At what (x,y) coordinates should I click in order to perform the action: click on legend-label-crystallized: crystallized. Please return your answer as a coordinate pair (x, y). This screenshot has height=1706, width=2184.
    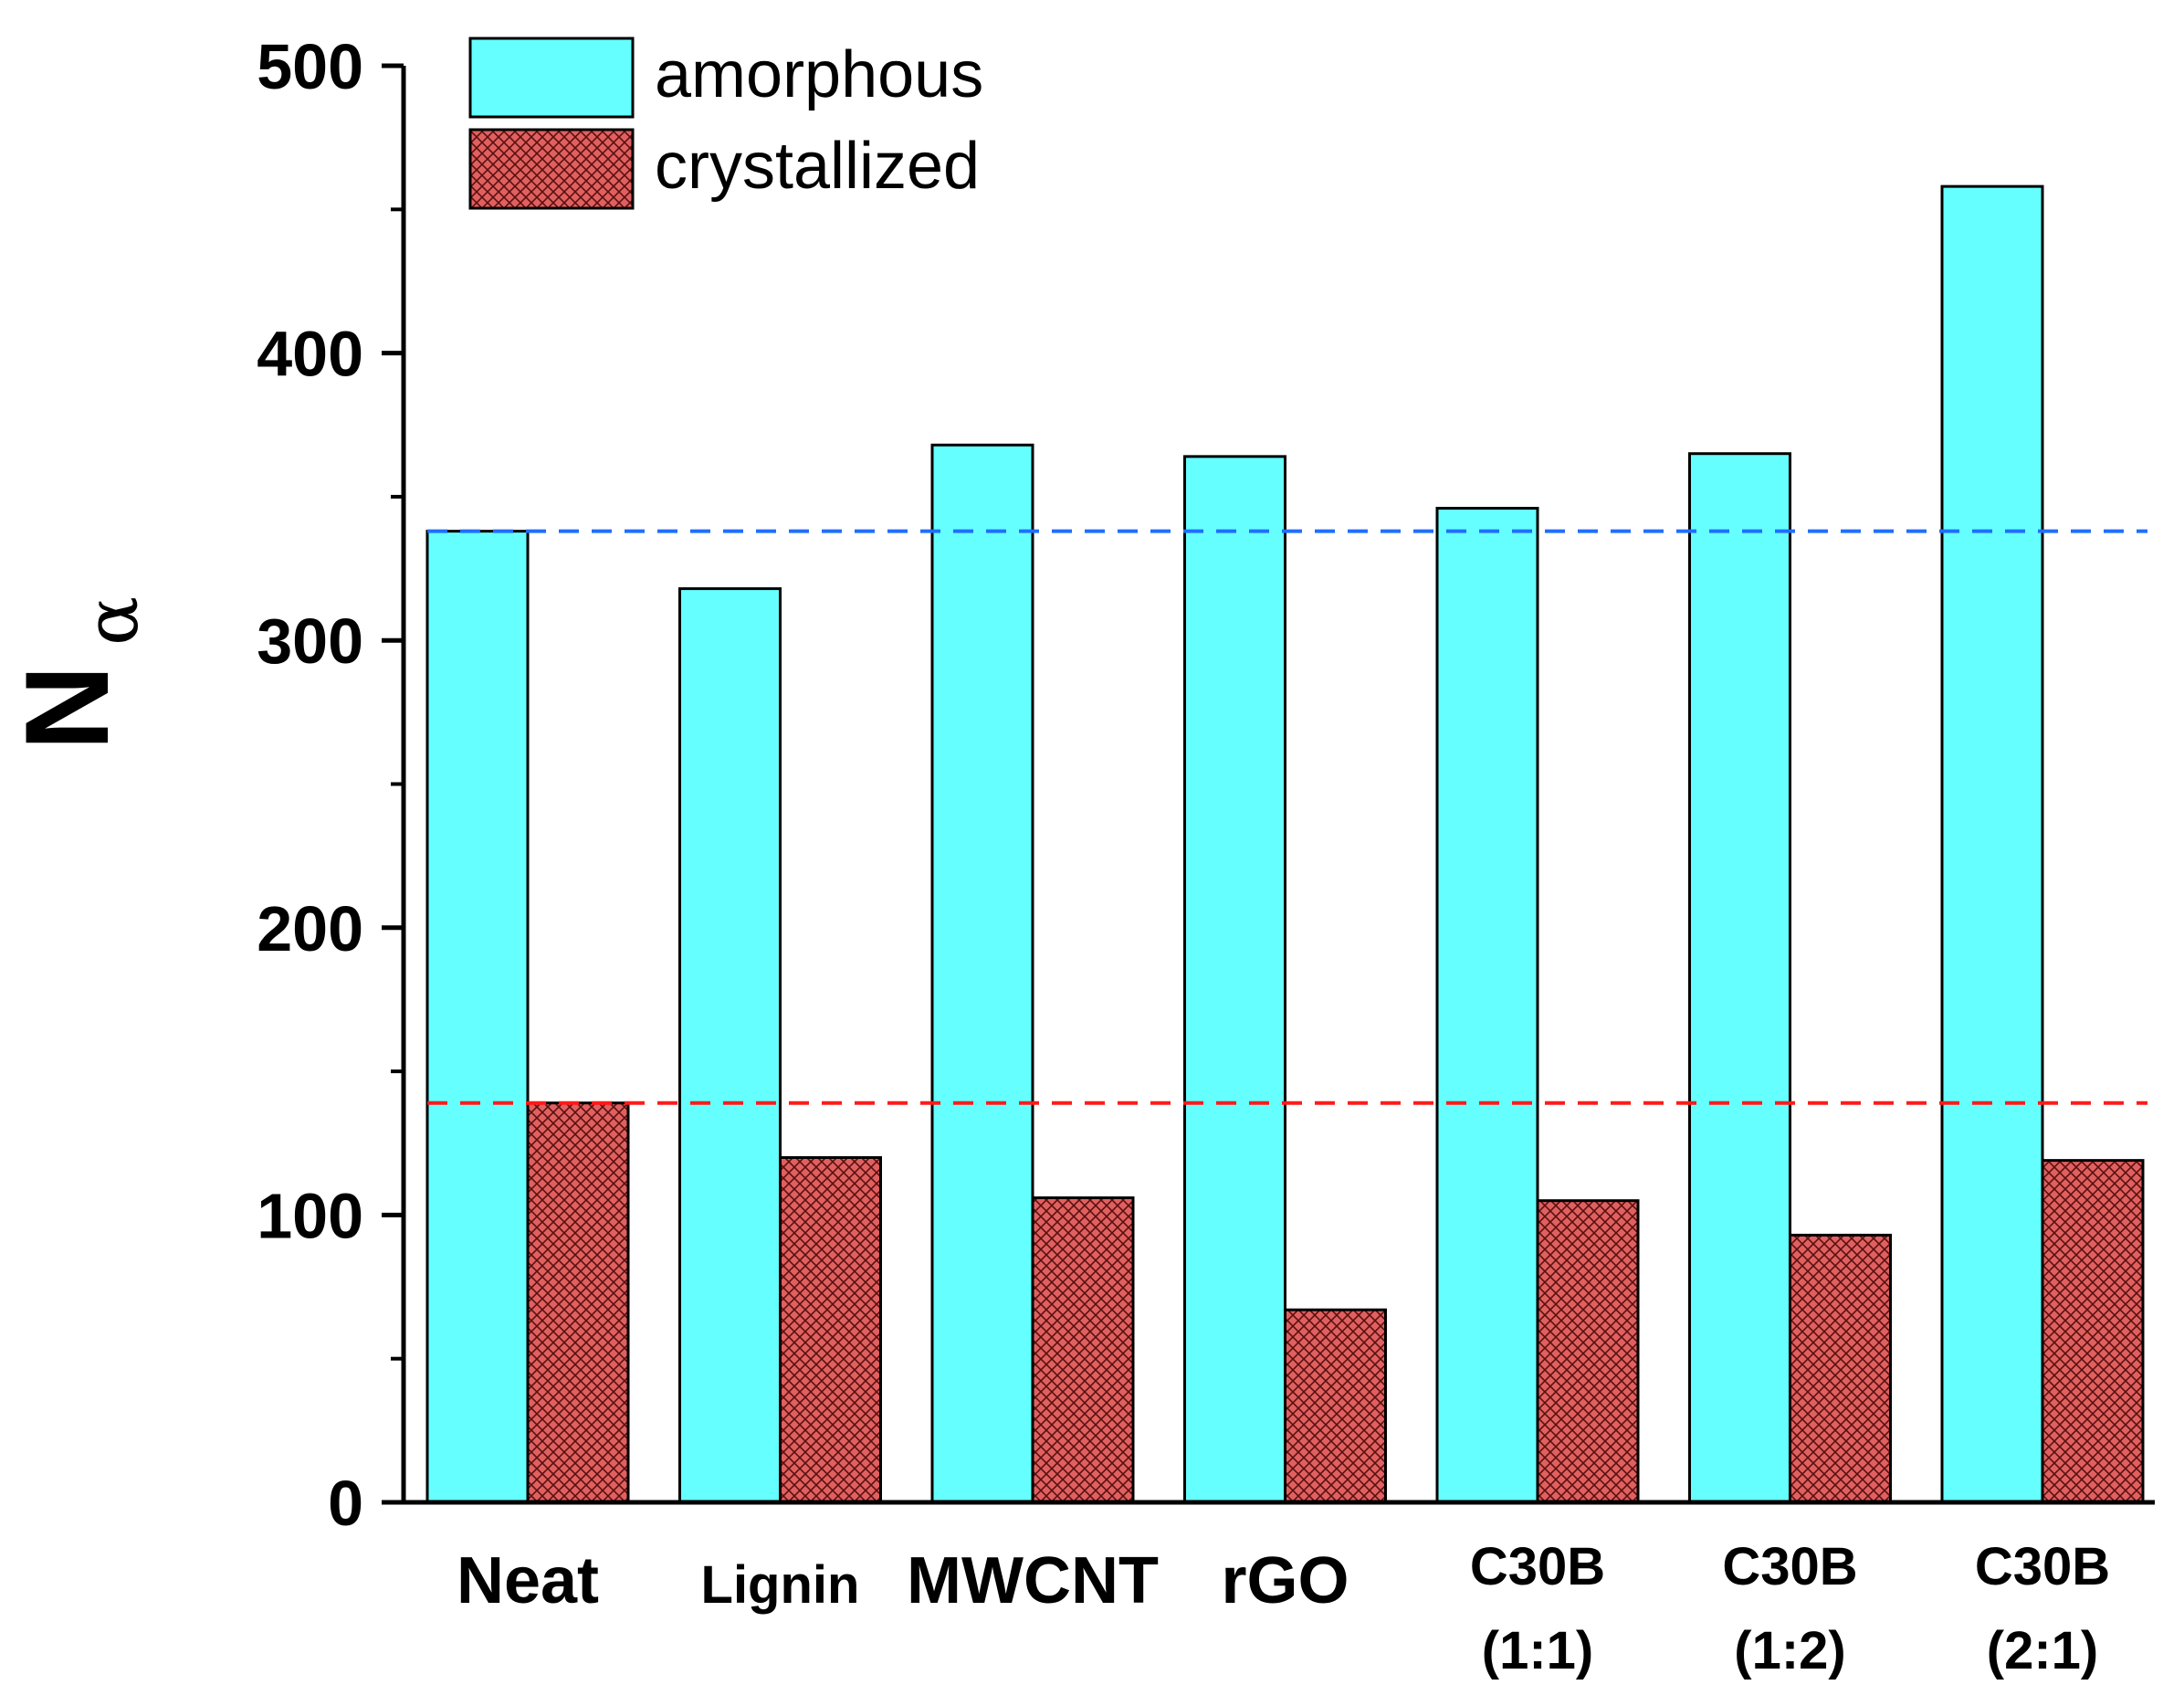
    Looking at the image, I should click on (817, 166).